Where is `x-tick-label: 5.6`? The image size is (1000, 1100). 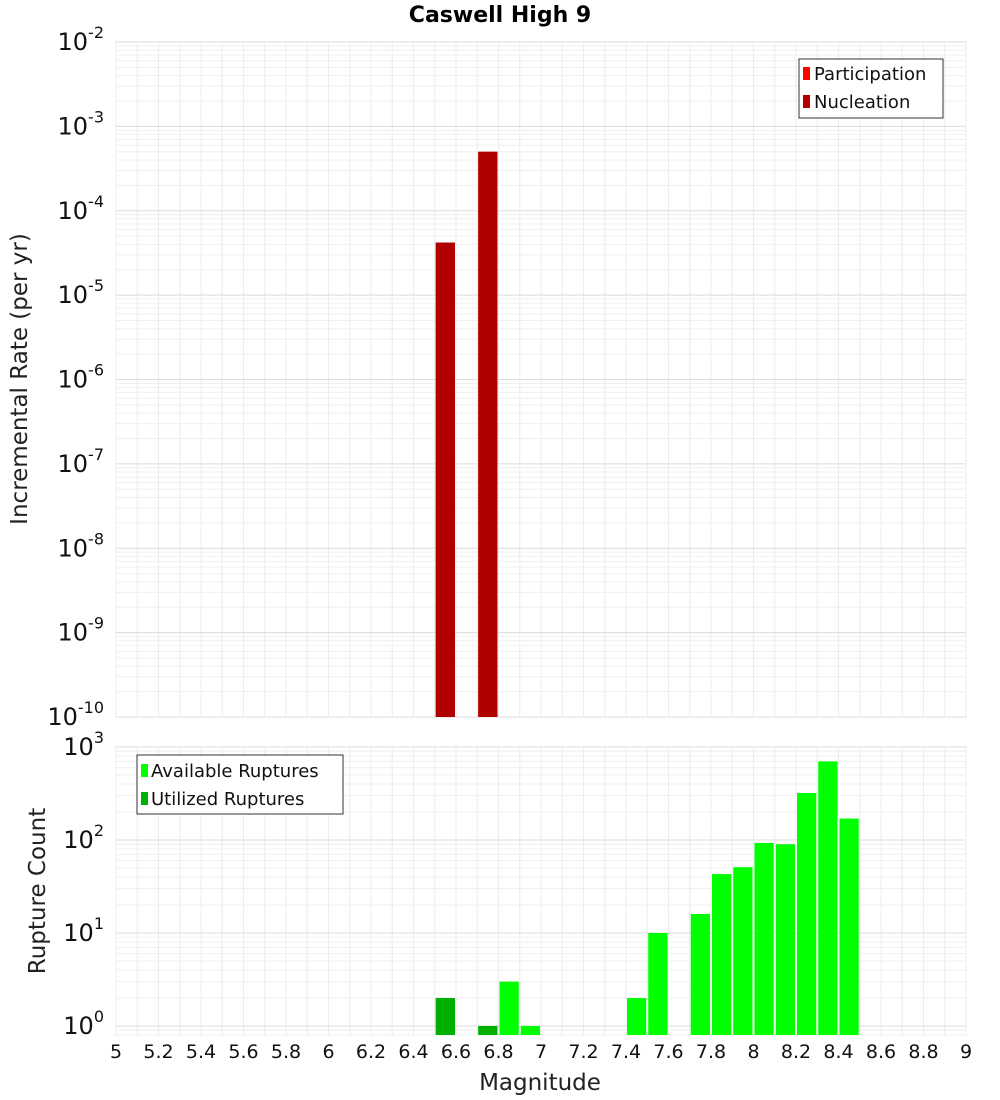
x-tick-label: 5.6 is located at coordinates (243, 1052).